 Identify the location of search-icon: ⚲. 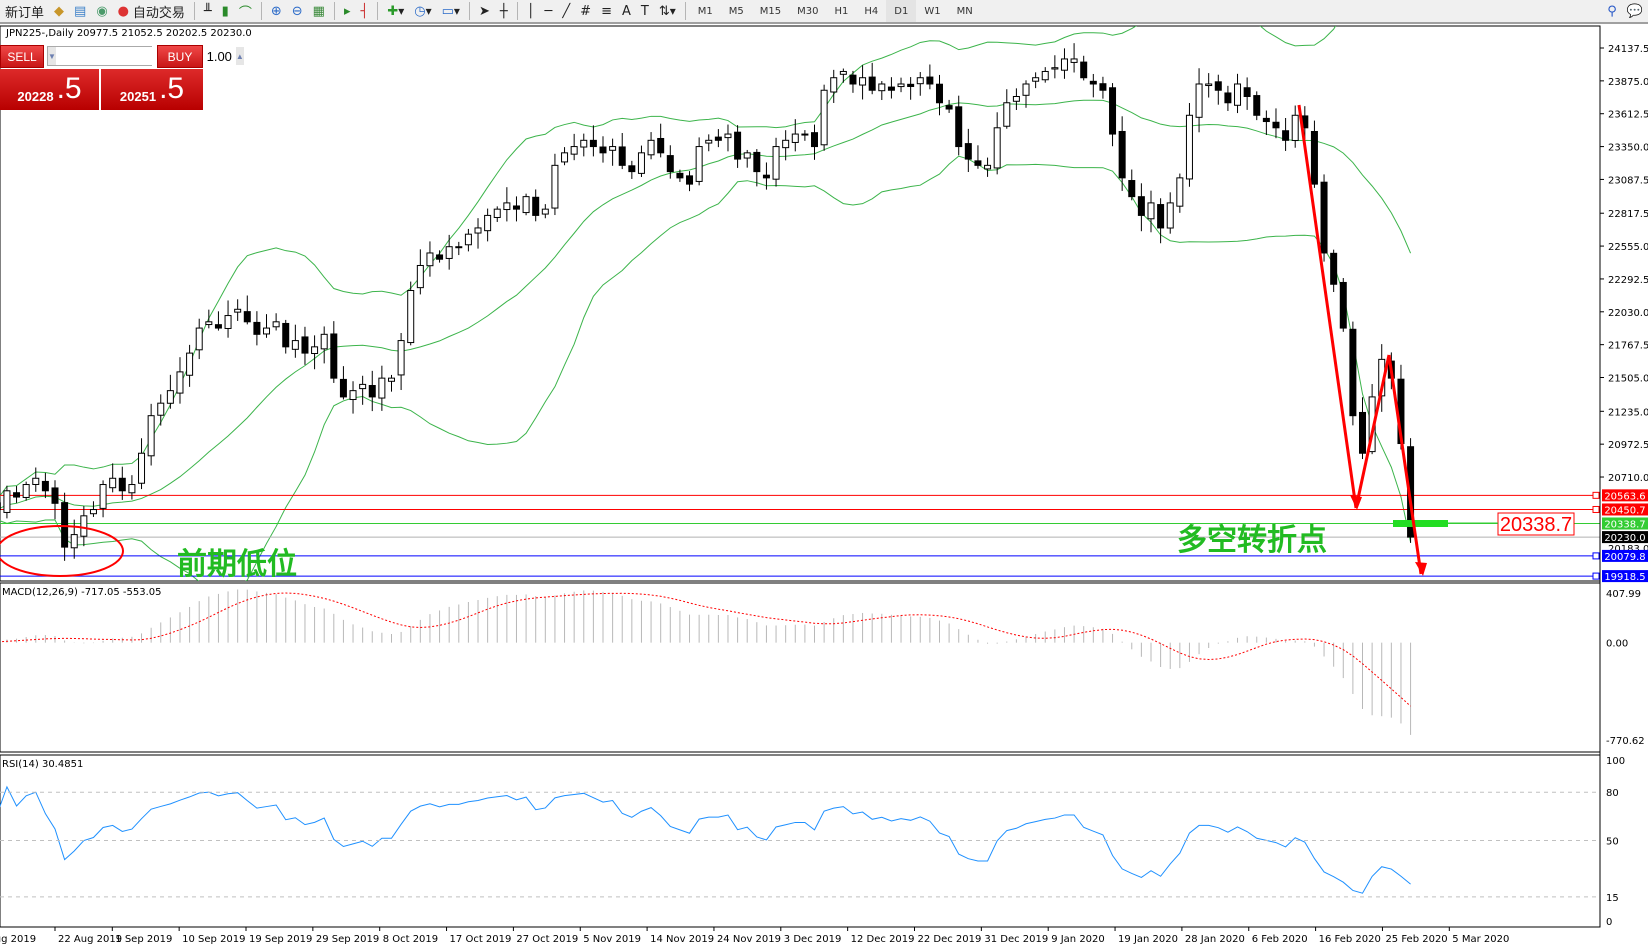
(1612, 11).